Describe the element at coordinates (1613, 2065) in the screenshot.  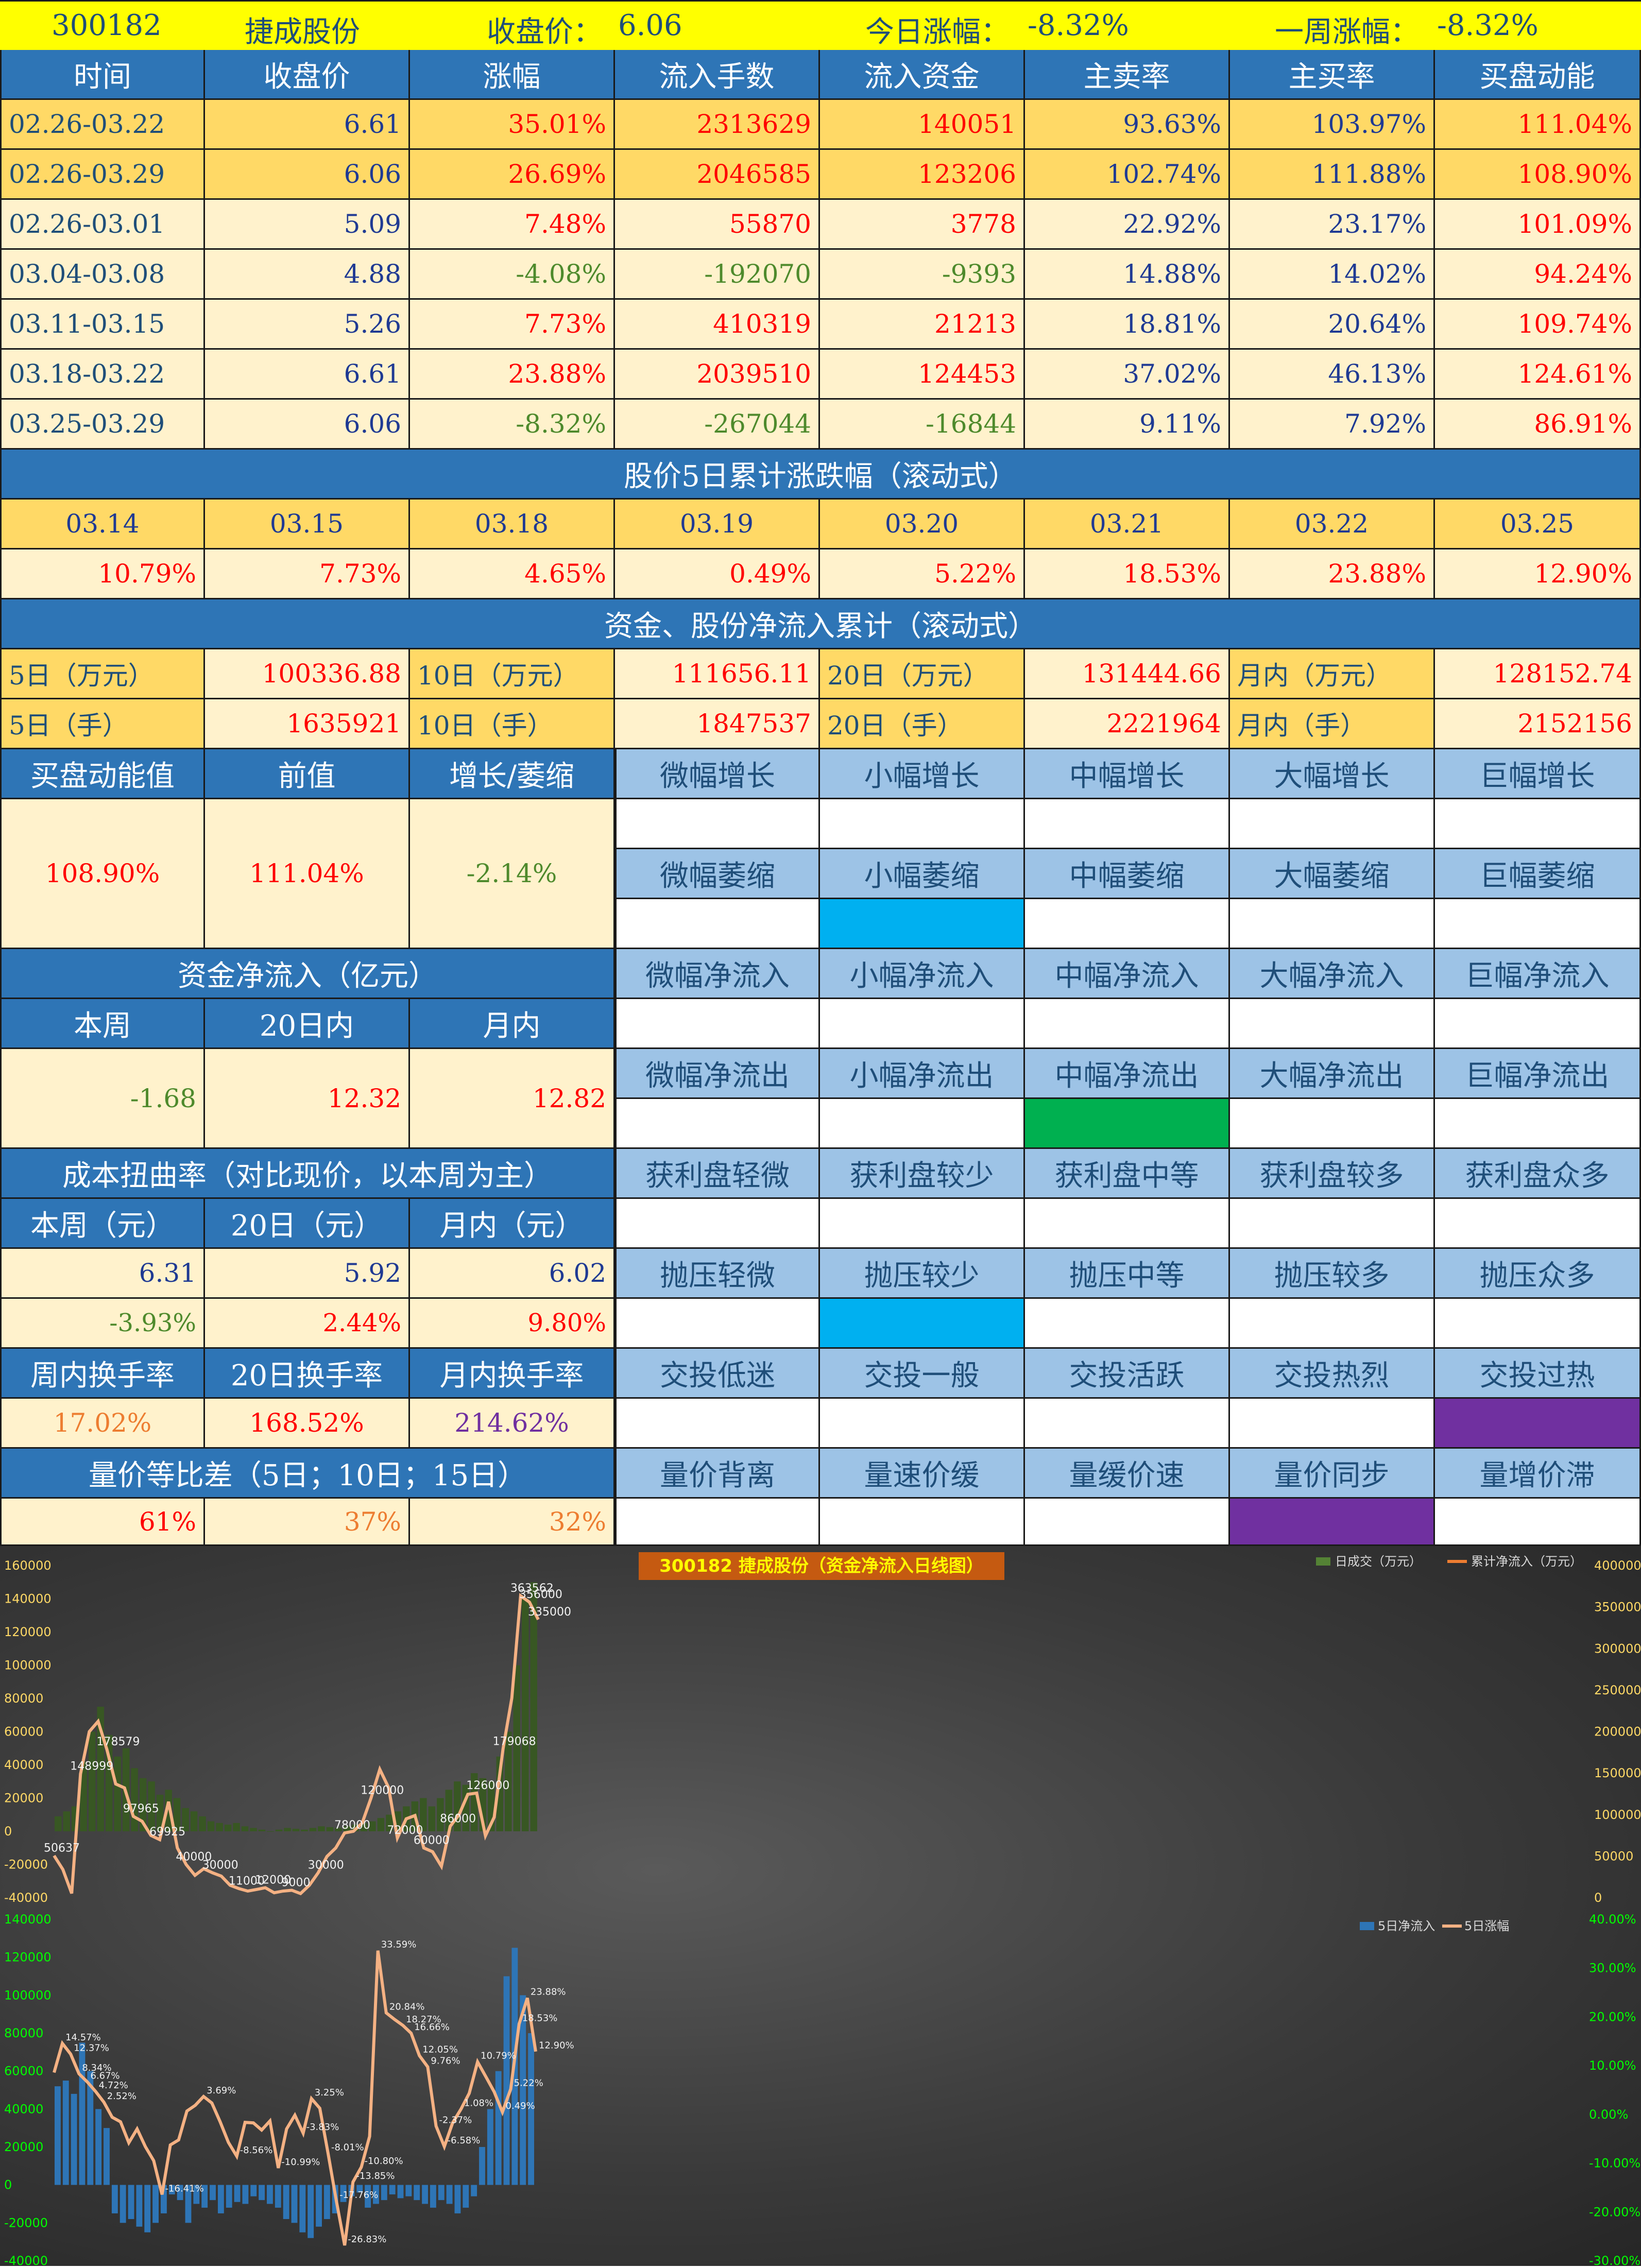
I see `y-tick-right: 10.00%` at that location.